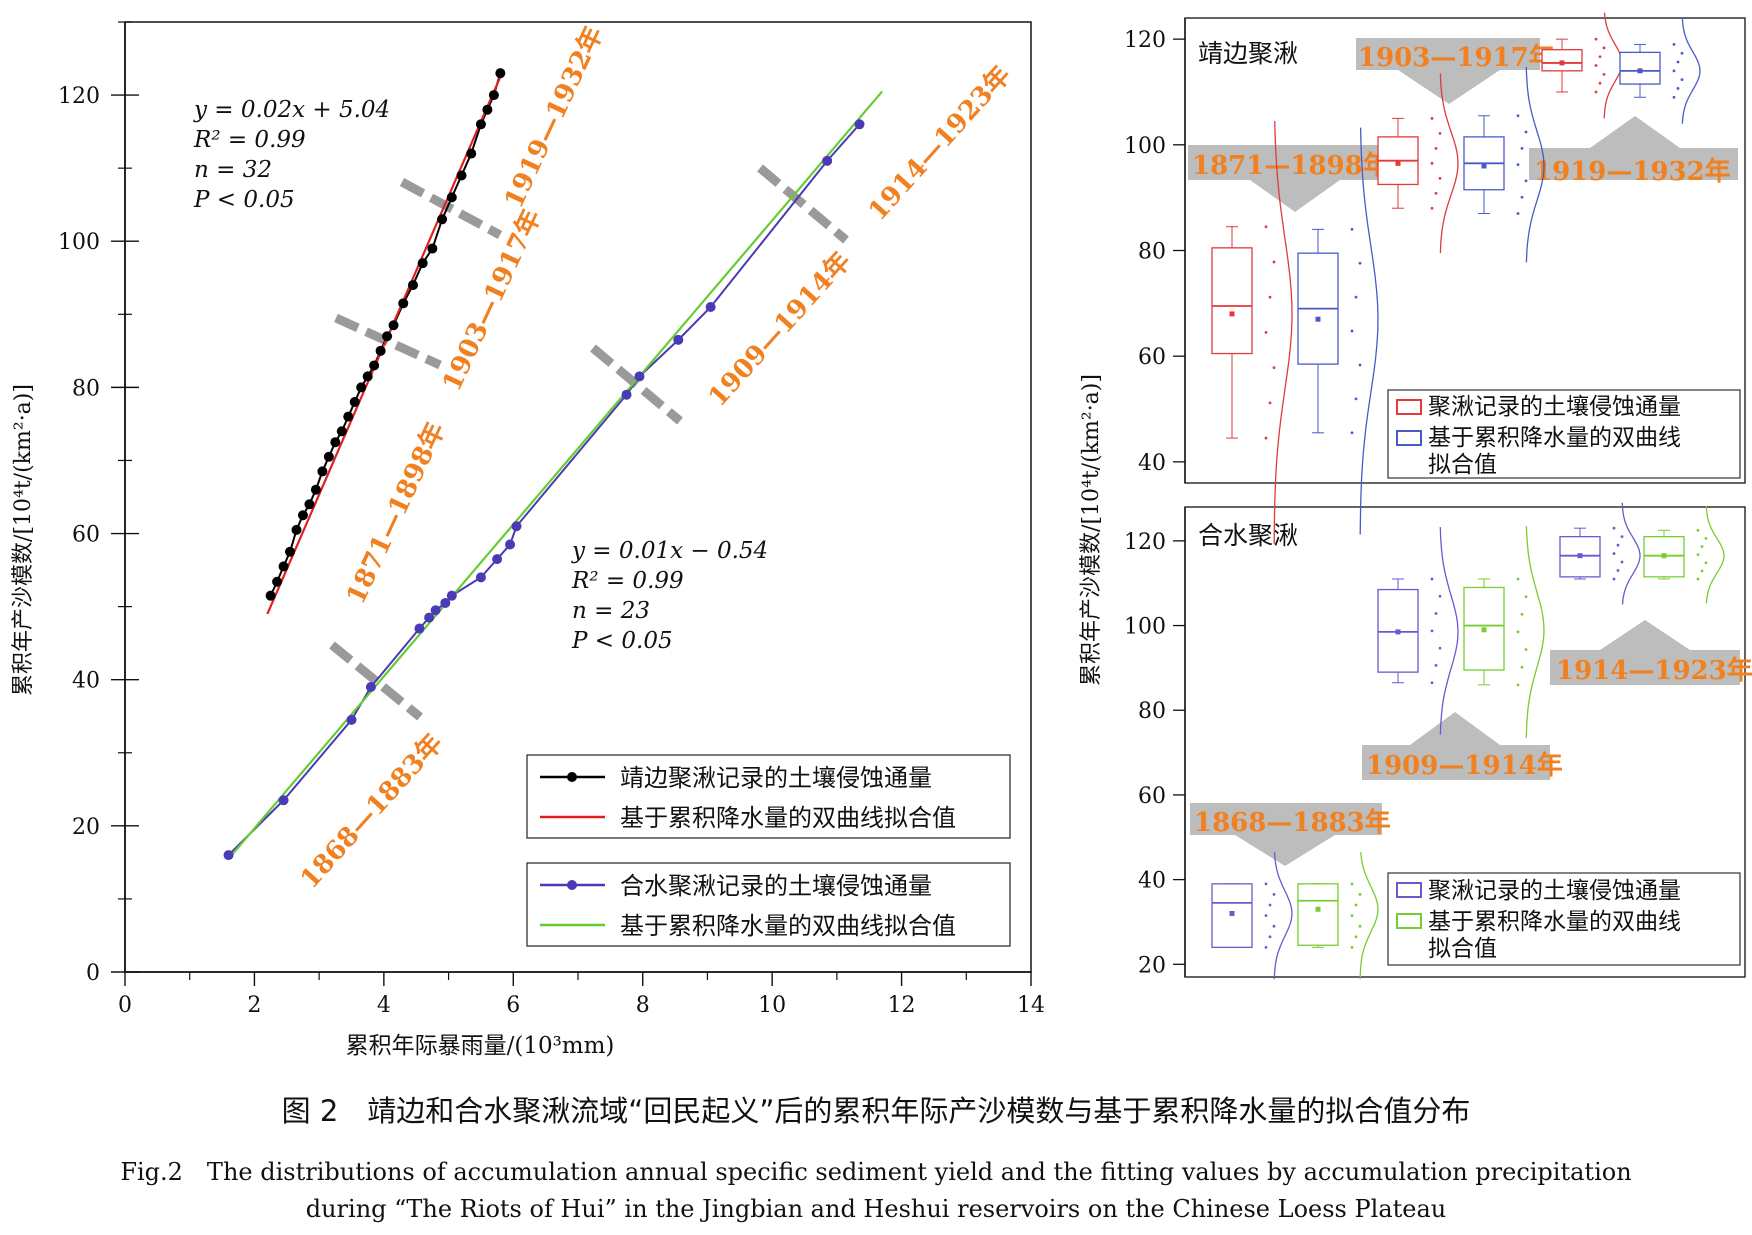 Image resolution: width=1752 pixels, height=1235 pixels. What do you see at coordinates (581, 995) in the screenshot?
I see `left-x-ticks: 0 2 4 6 8 10 12 14` at bounding box center [581, 995].